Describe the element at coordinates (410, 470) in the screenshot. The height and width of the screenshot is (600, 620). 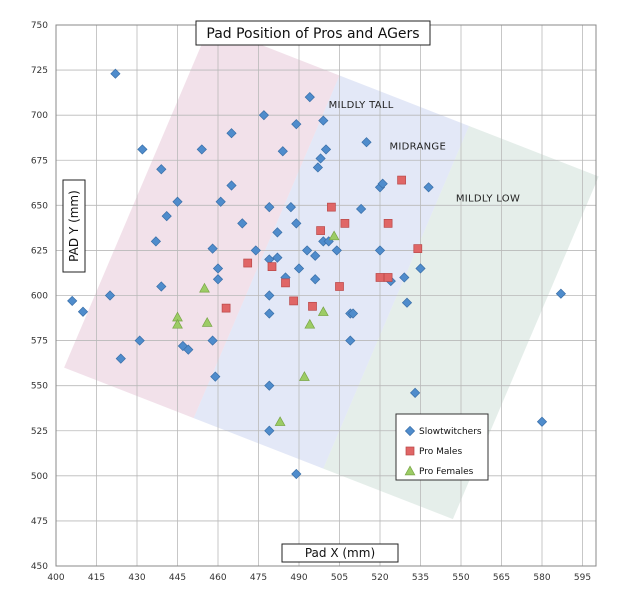
I see `legend-marker-pro-females` at that location.